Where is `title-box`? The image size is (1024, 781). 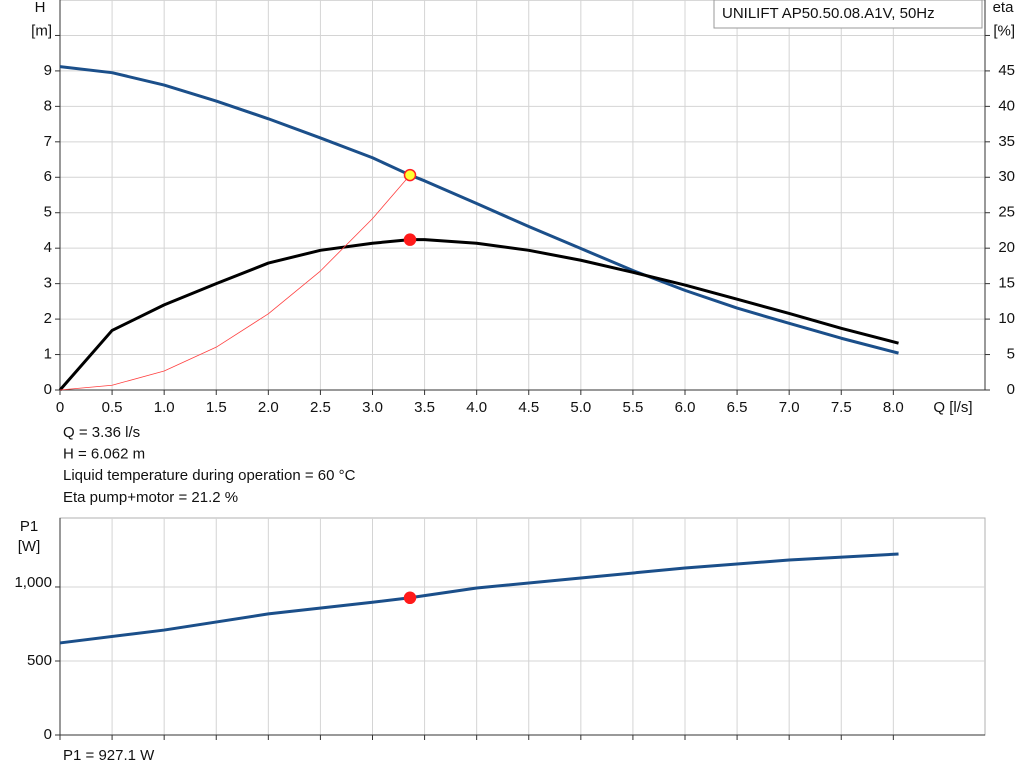
title-box is located at coordinates (848, 14).